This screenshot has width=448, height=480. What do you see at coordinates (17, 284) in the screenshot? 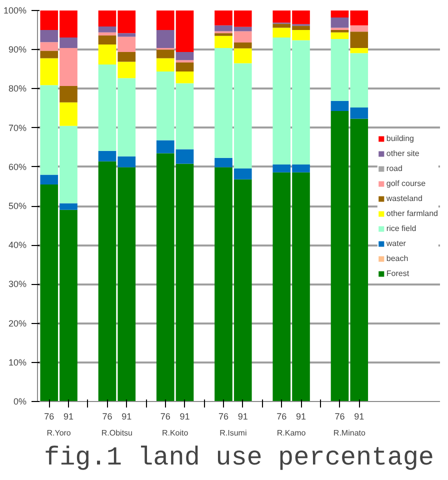
I see `y-tick-label: 30%` at bounding box center [17, 284].